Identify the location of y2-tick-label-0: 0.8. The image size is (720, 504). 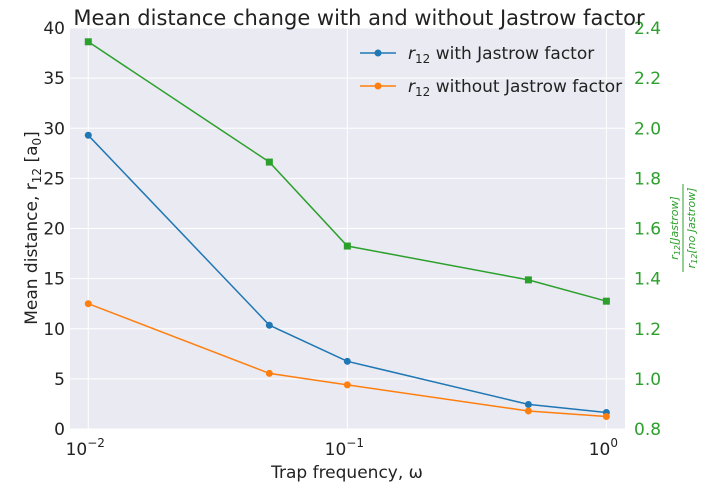
(647, 430).